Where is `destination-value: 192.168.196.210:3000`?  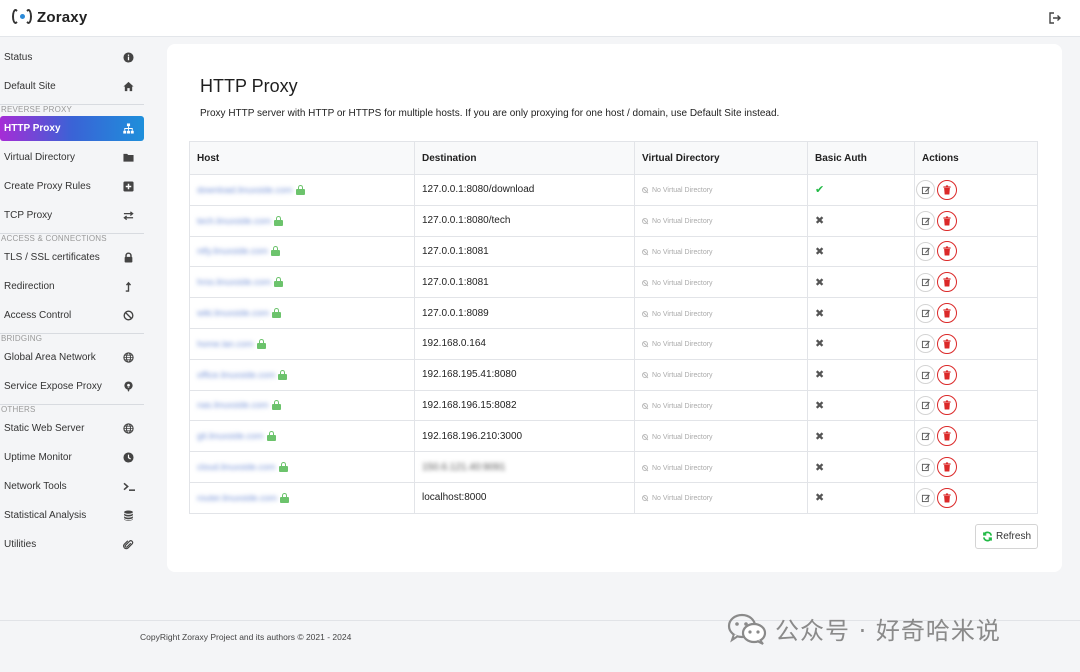
destination-value: 192.168.196.210:3000 is located at coordinates (472, 436).